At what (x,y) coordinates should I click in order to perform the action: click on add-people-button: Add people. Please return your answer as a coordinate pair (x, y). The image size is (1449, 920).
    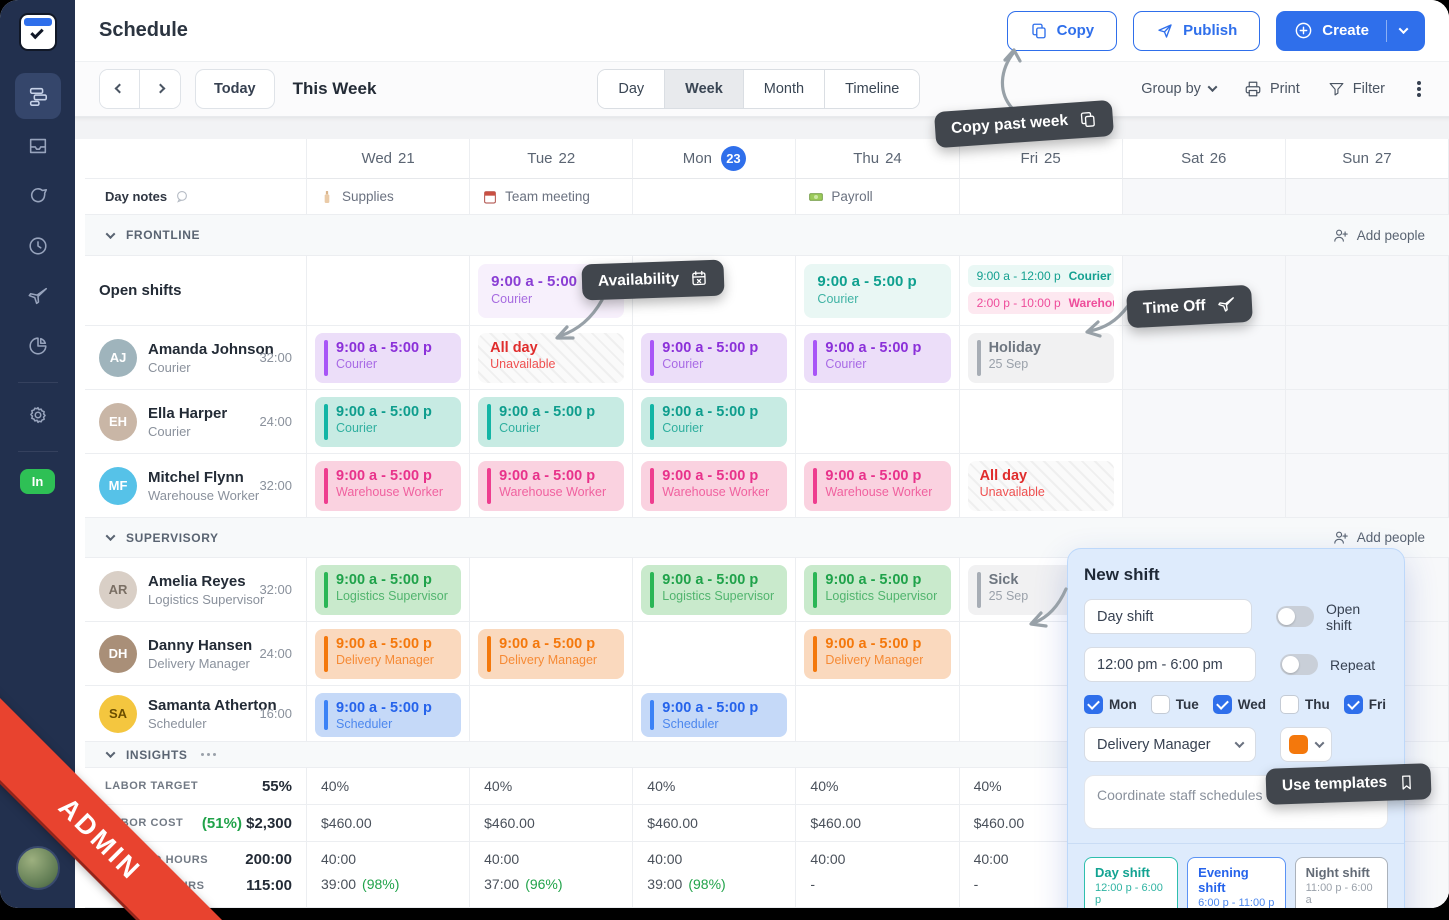
    Looking at the image, I should click on (1378, 235).